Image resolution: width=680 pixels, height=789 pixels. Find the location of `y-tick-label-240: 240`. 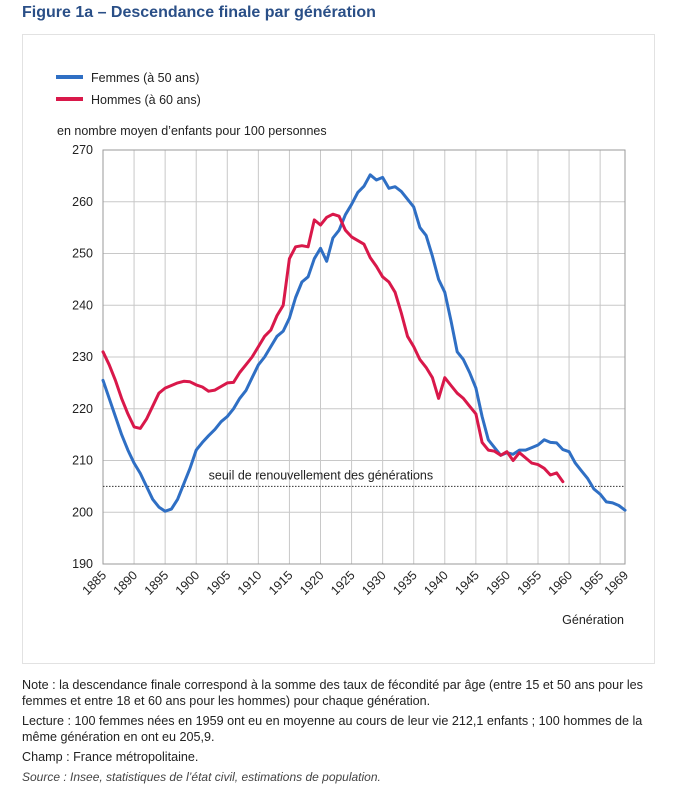

y-tick-label-240: 240 is located at coordinates (82, 305).